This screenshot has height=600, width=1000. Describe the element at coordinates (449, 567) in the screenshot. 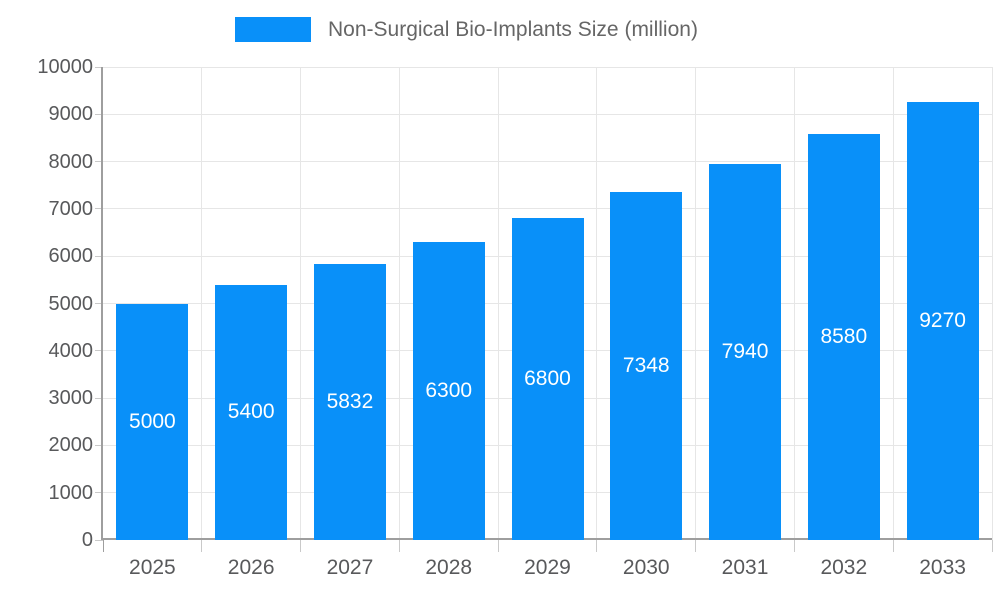

I see `x-tick-label: 2028` at that location.